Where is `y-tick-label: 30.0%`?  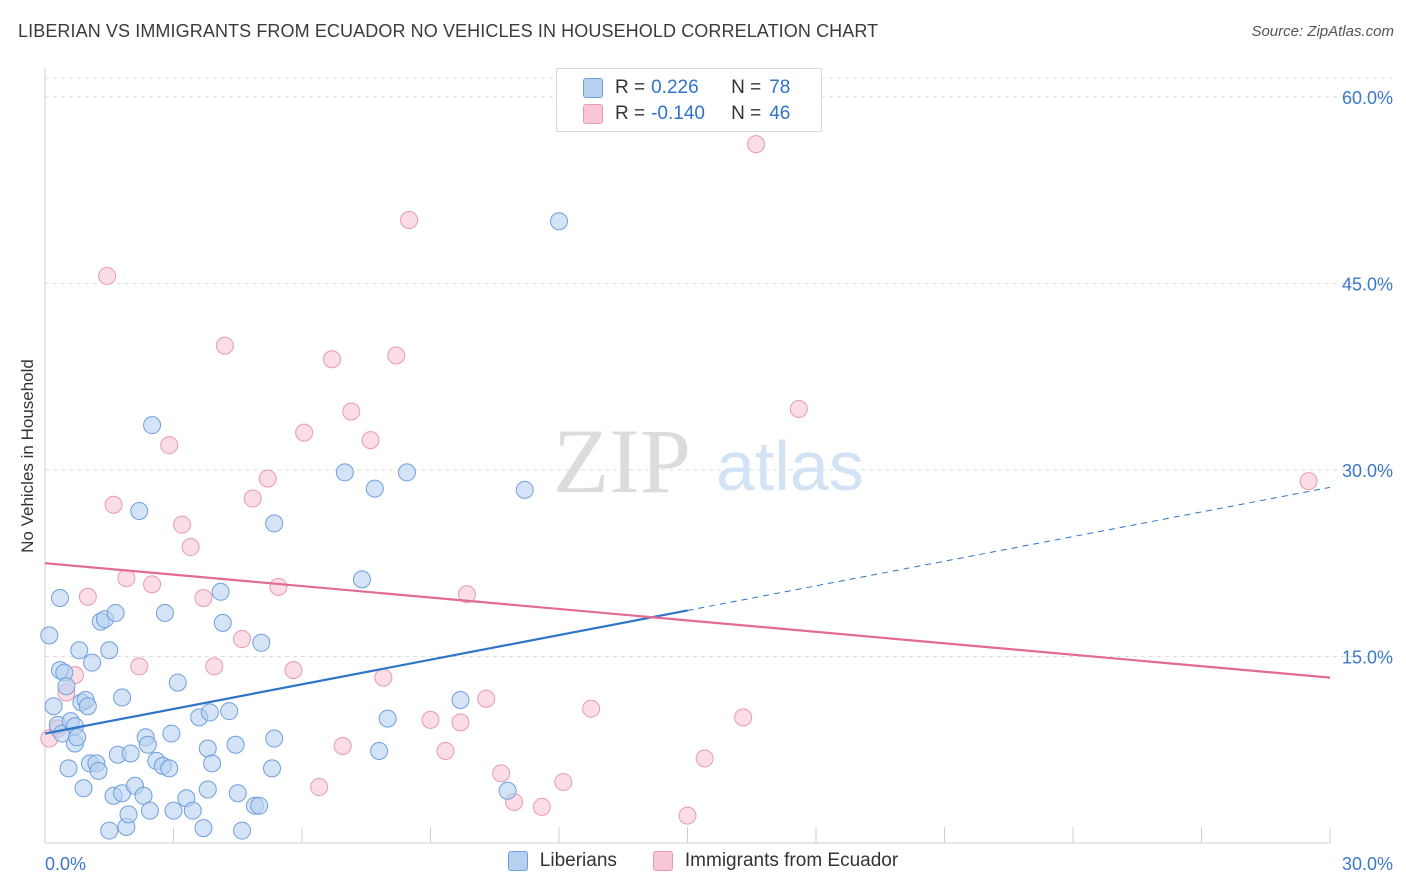
y-tick-label: 30.0% is located at coordinates (1367, 471).